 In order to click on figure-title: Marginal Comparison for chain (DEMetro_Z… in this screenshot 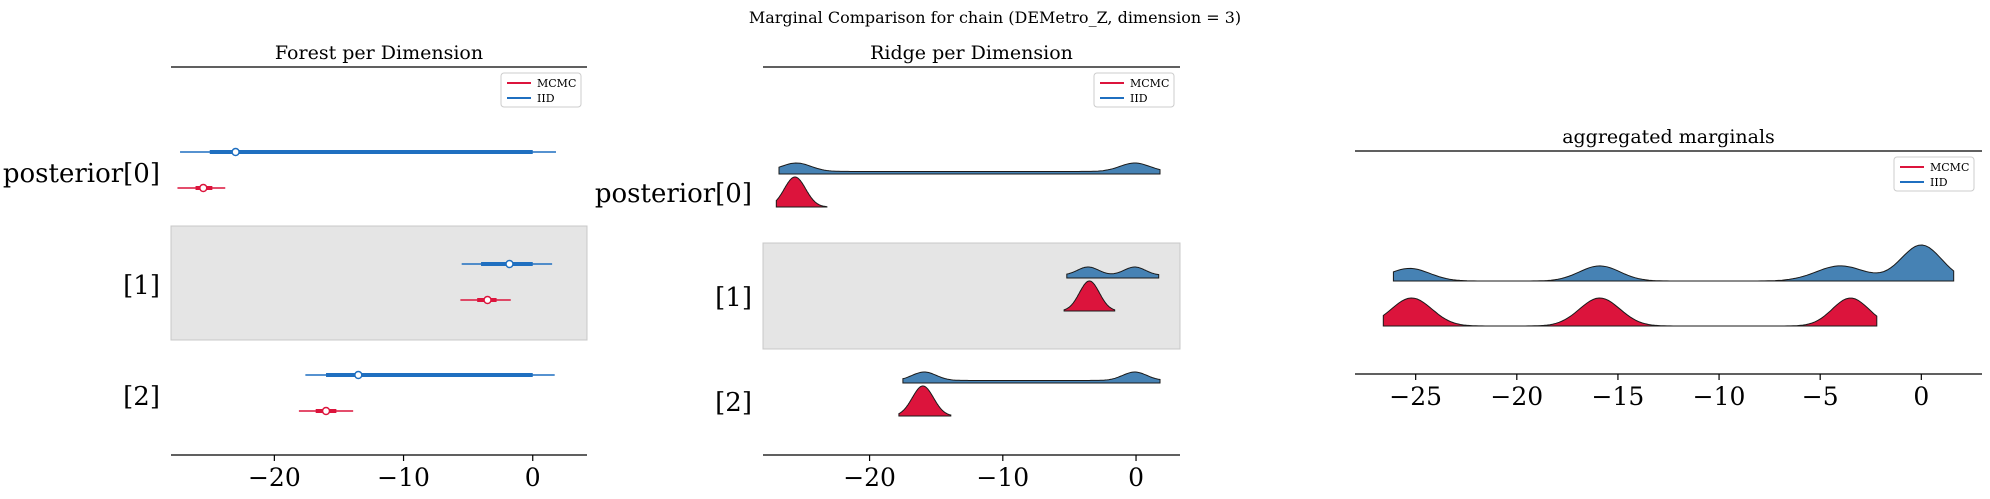, I will do `click(995, 17)`.